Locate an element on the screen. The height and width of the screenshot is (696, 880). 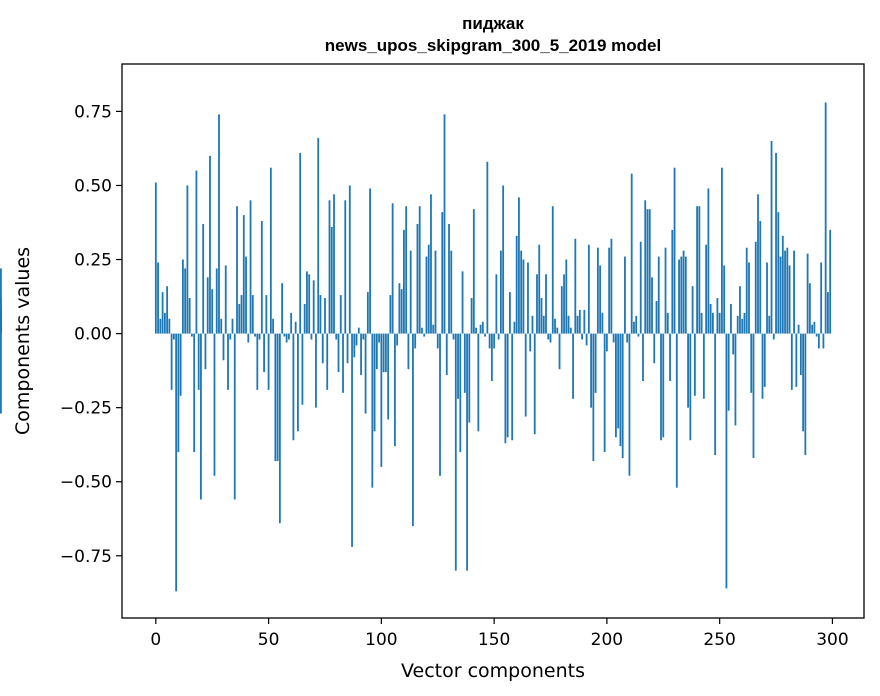
y-tick-label: 0.75 is located at coordinates (93, 112).